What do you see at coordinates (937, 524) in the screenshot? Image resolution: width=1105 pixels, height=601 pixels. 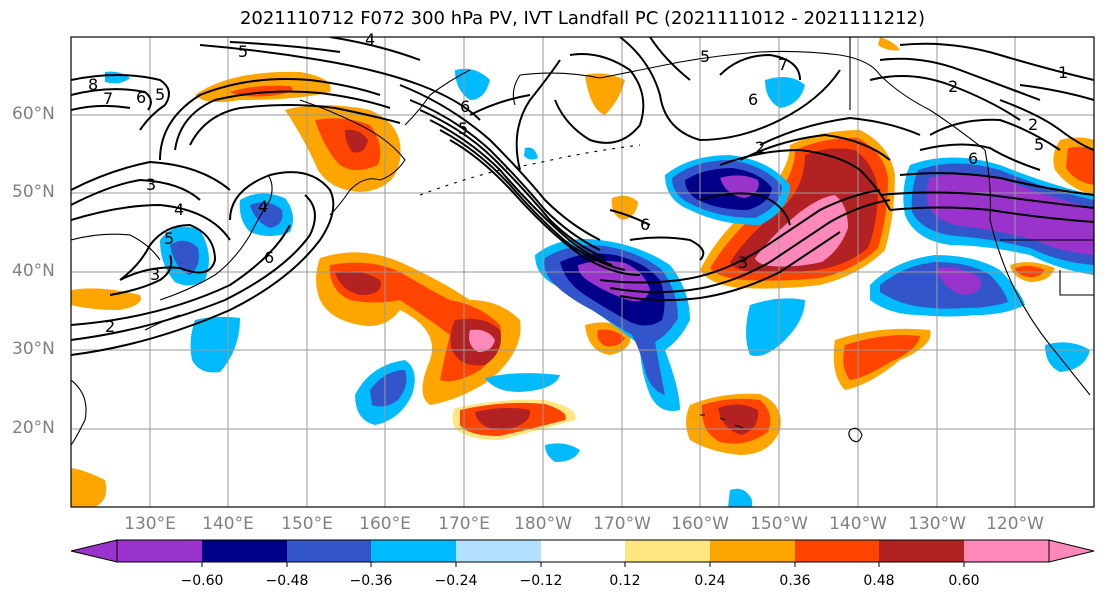 I see `lon-label: 130°W` at bounding box center [937, 524].